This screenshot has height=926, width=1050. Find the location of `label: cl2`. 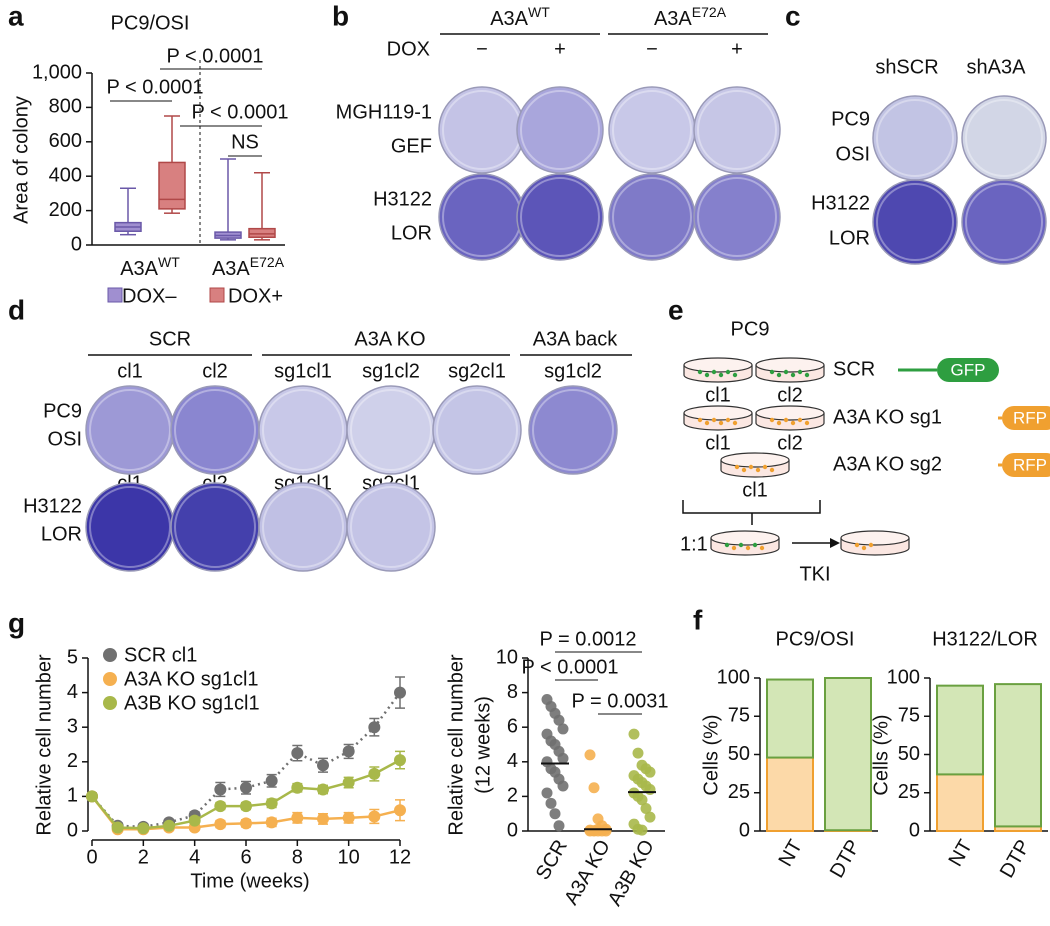

label: cl2 is located at coordinates (215, 371).